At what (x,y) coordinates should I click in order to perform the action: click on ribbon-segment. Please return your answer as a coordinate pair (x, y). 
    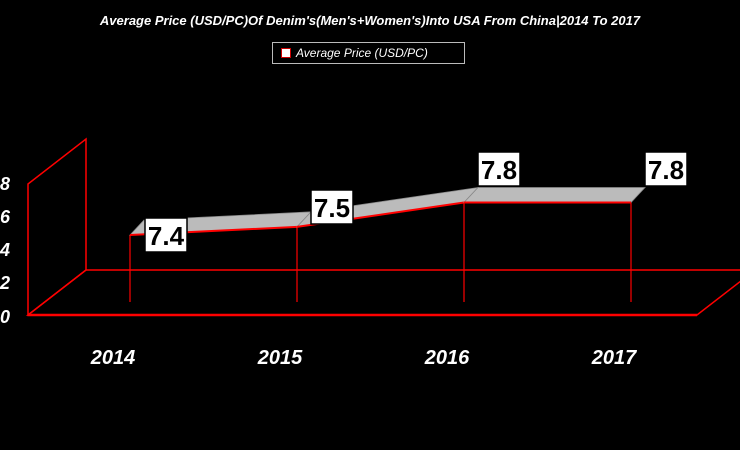
    Looking at the image, I should click on (554, 195).